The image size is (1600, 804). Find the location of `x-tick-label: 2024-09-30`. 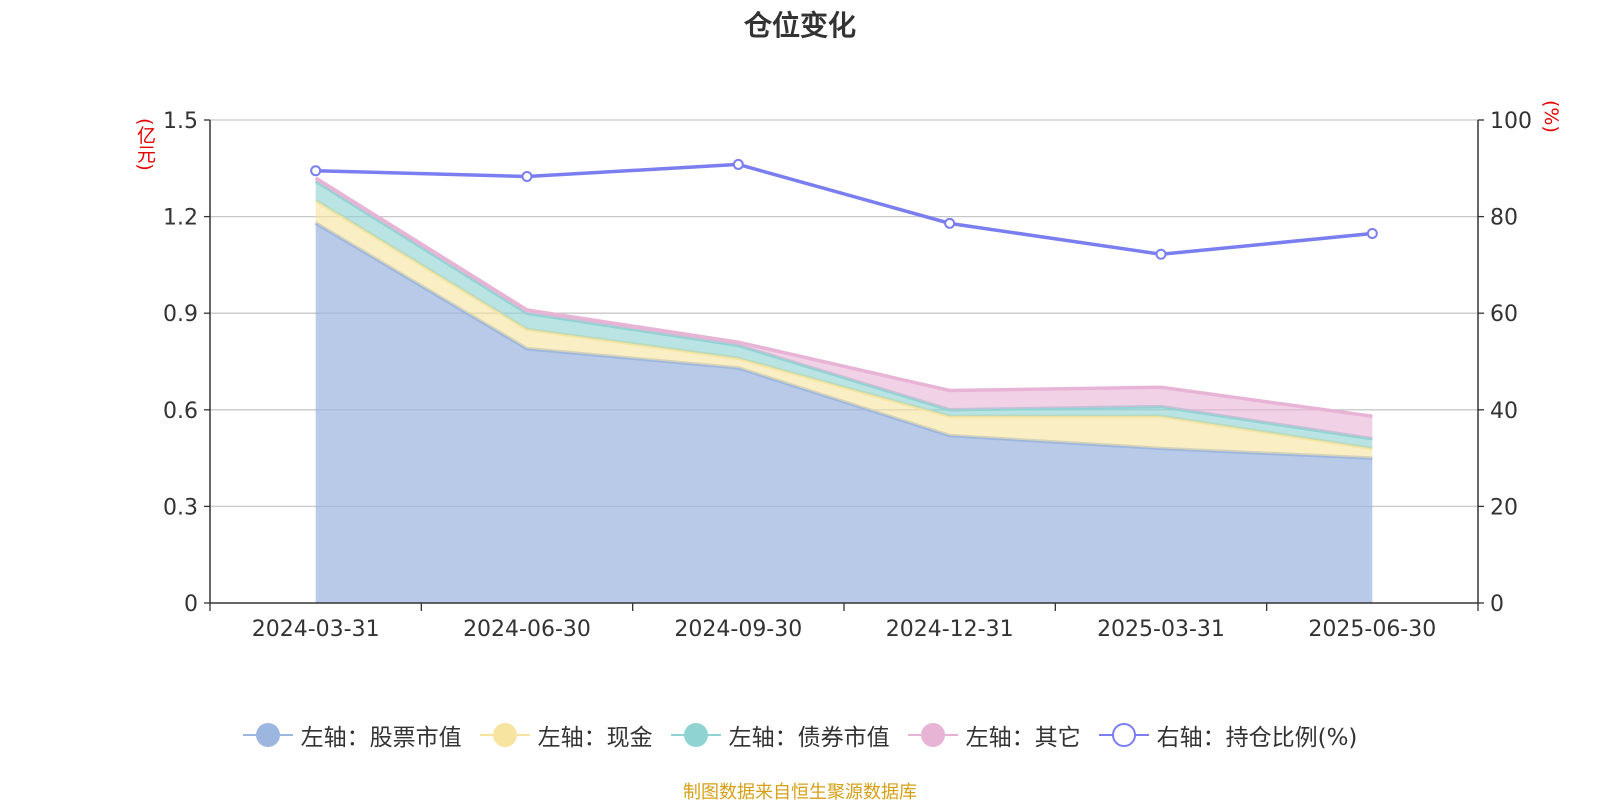

x-tick-label: 2024-09-30 is located at coordinates (738, 629).